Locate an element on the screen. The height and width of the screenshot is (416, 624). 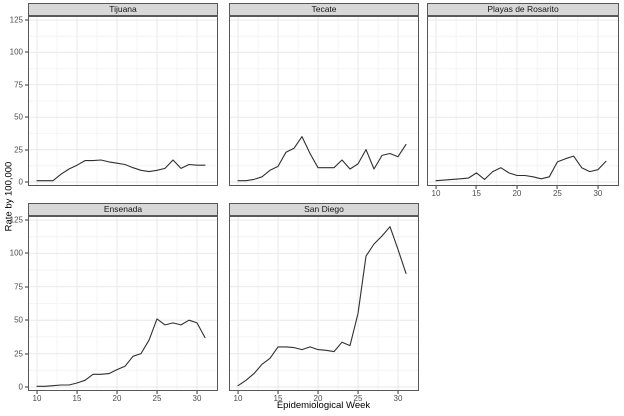
facet-strip-ensenada: Ensenada is located at coordinates (123, 209).